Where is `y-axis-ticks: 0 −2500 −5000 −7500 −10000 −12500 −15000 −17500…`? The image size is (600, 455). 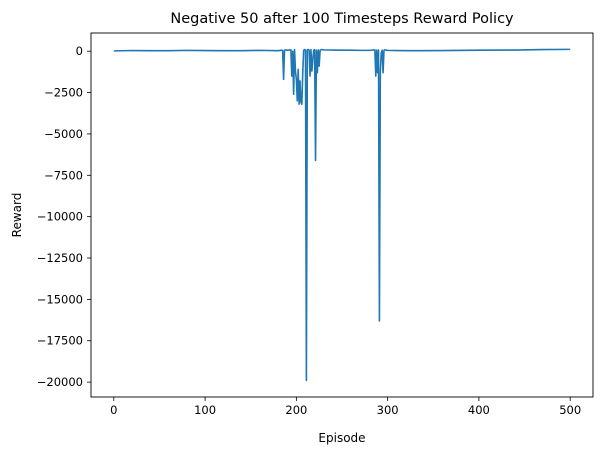 y-axis-ticks: 0 −2500 −5000 −7500 −10000 −12500 −15000 −17500… is located at coordinates (64, 216).